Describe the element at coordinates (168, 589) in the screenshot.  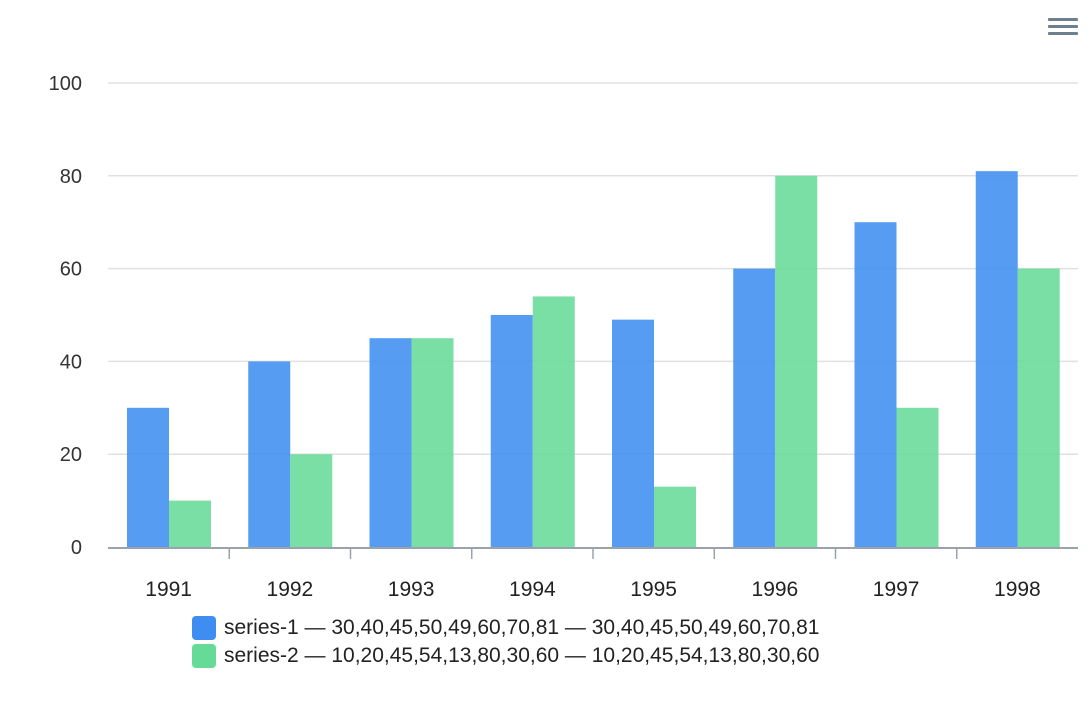
I see `x-tick-label: 1991` at that location.